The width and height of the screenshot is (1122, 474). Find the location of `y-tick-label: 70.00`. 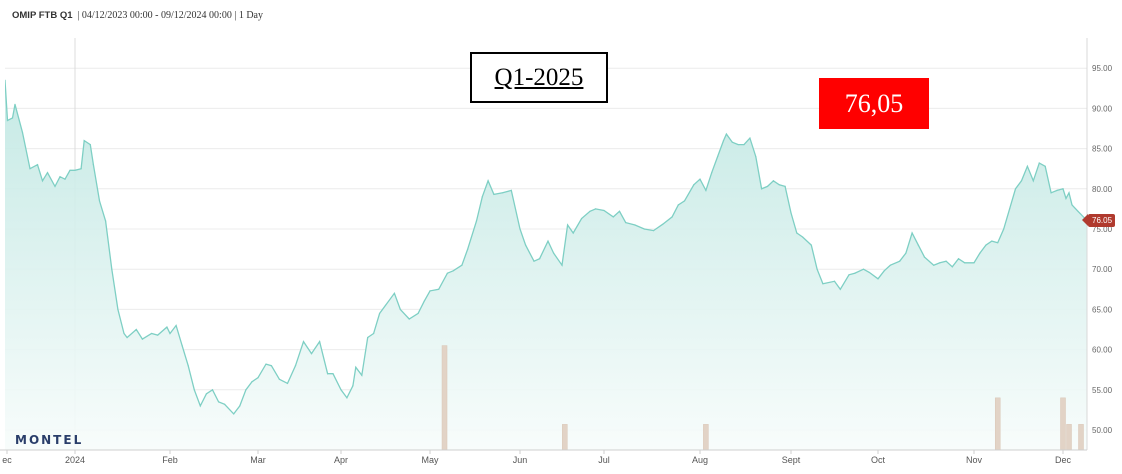

y-tick-label: 70.00 is located at coordinates (1102, 269).